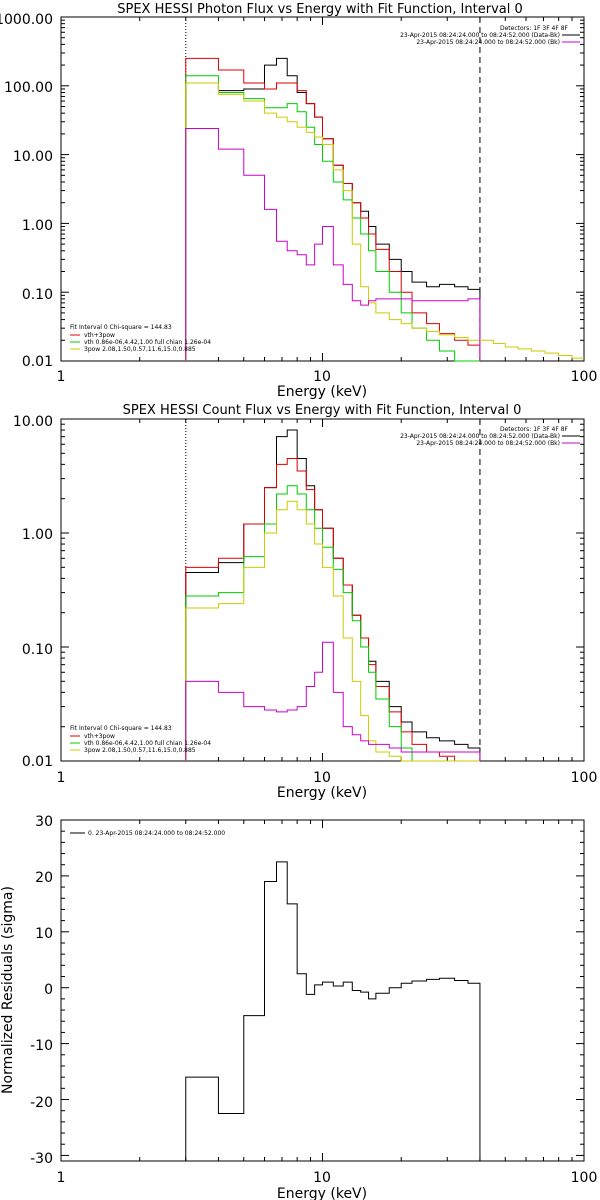 The image size is (600, 1200). Describe the element at coordinates (37, 650) in the screenshot. I see `count-flux-ytick-0.10: 0.10` at that location.